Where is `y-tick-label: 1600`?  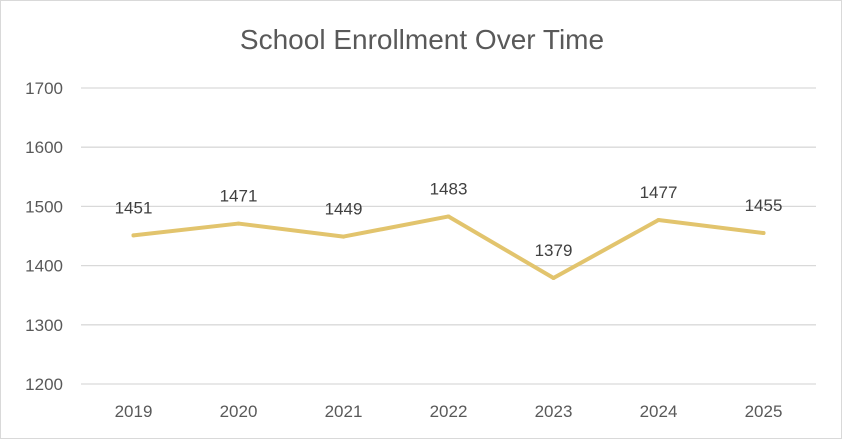
y-tick-label: 1600 is located at coordinates (44, 147).